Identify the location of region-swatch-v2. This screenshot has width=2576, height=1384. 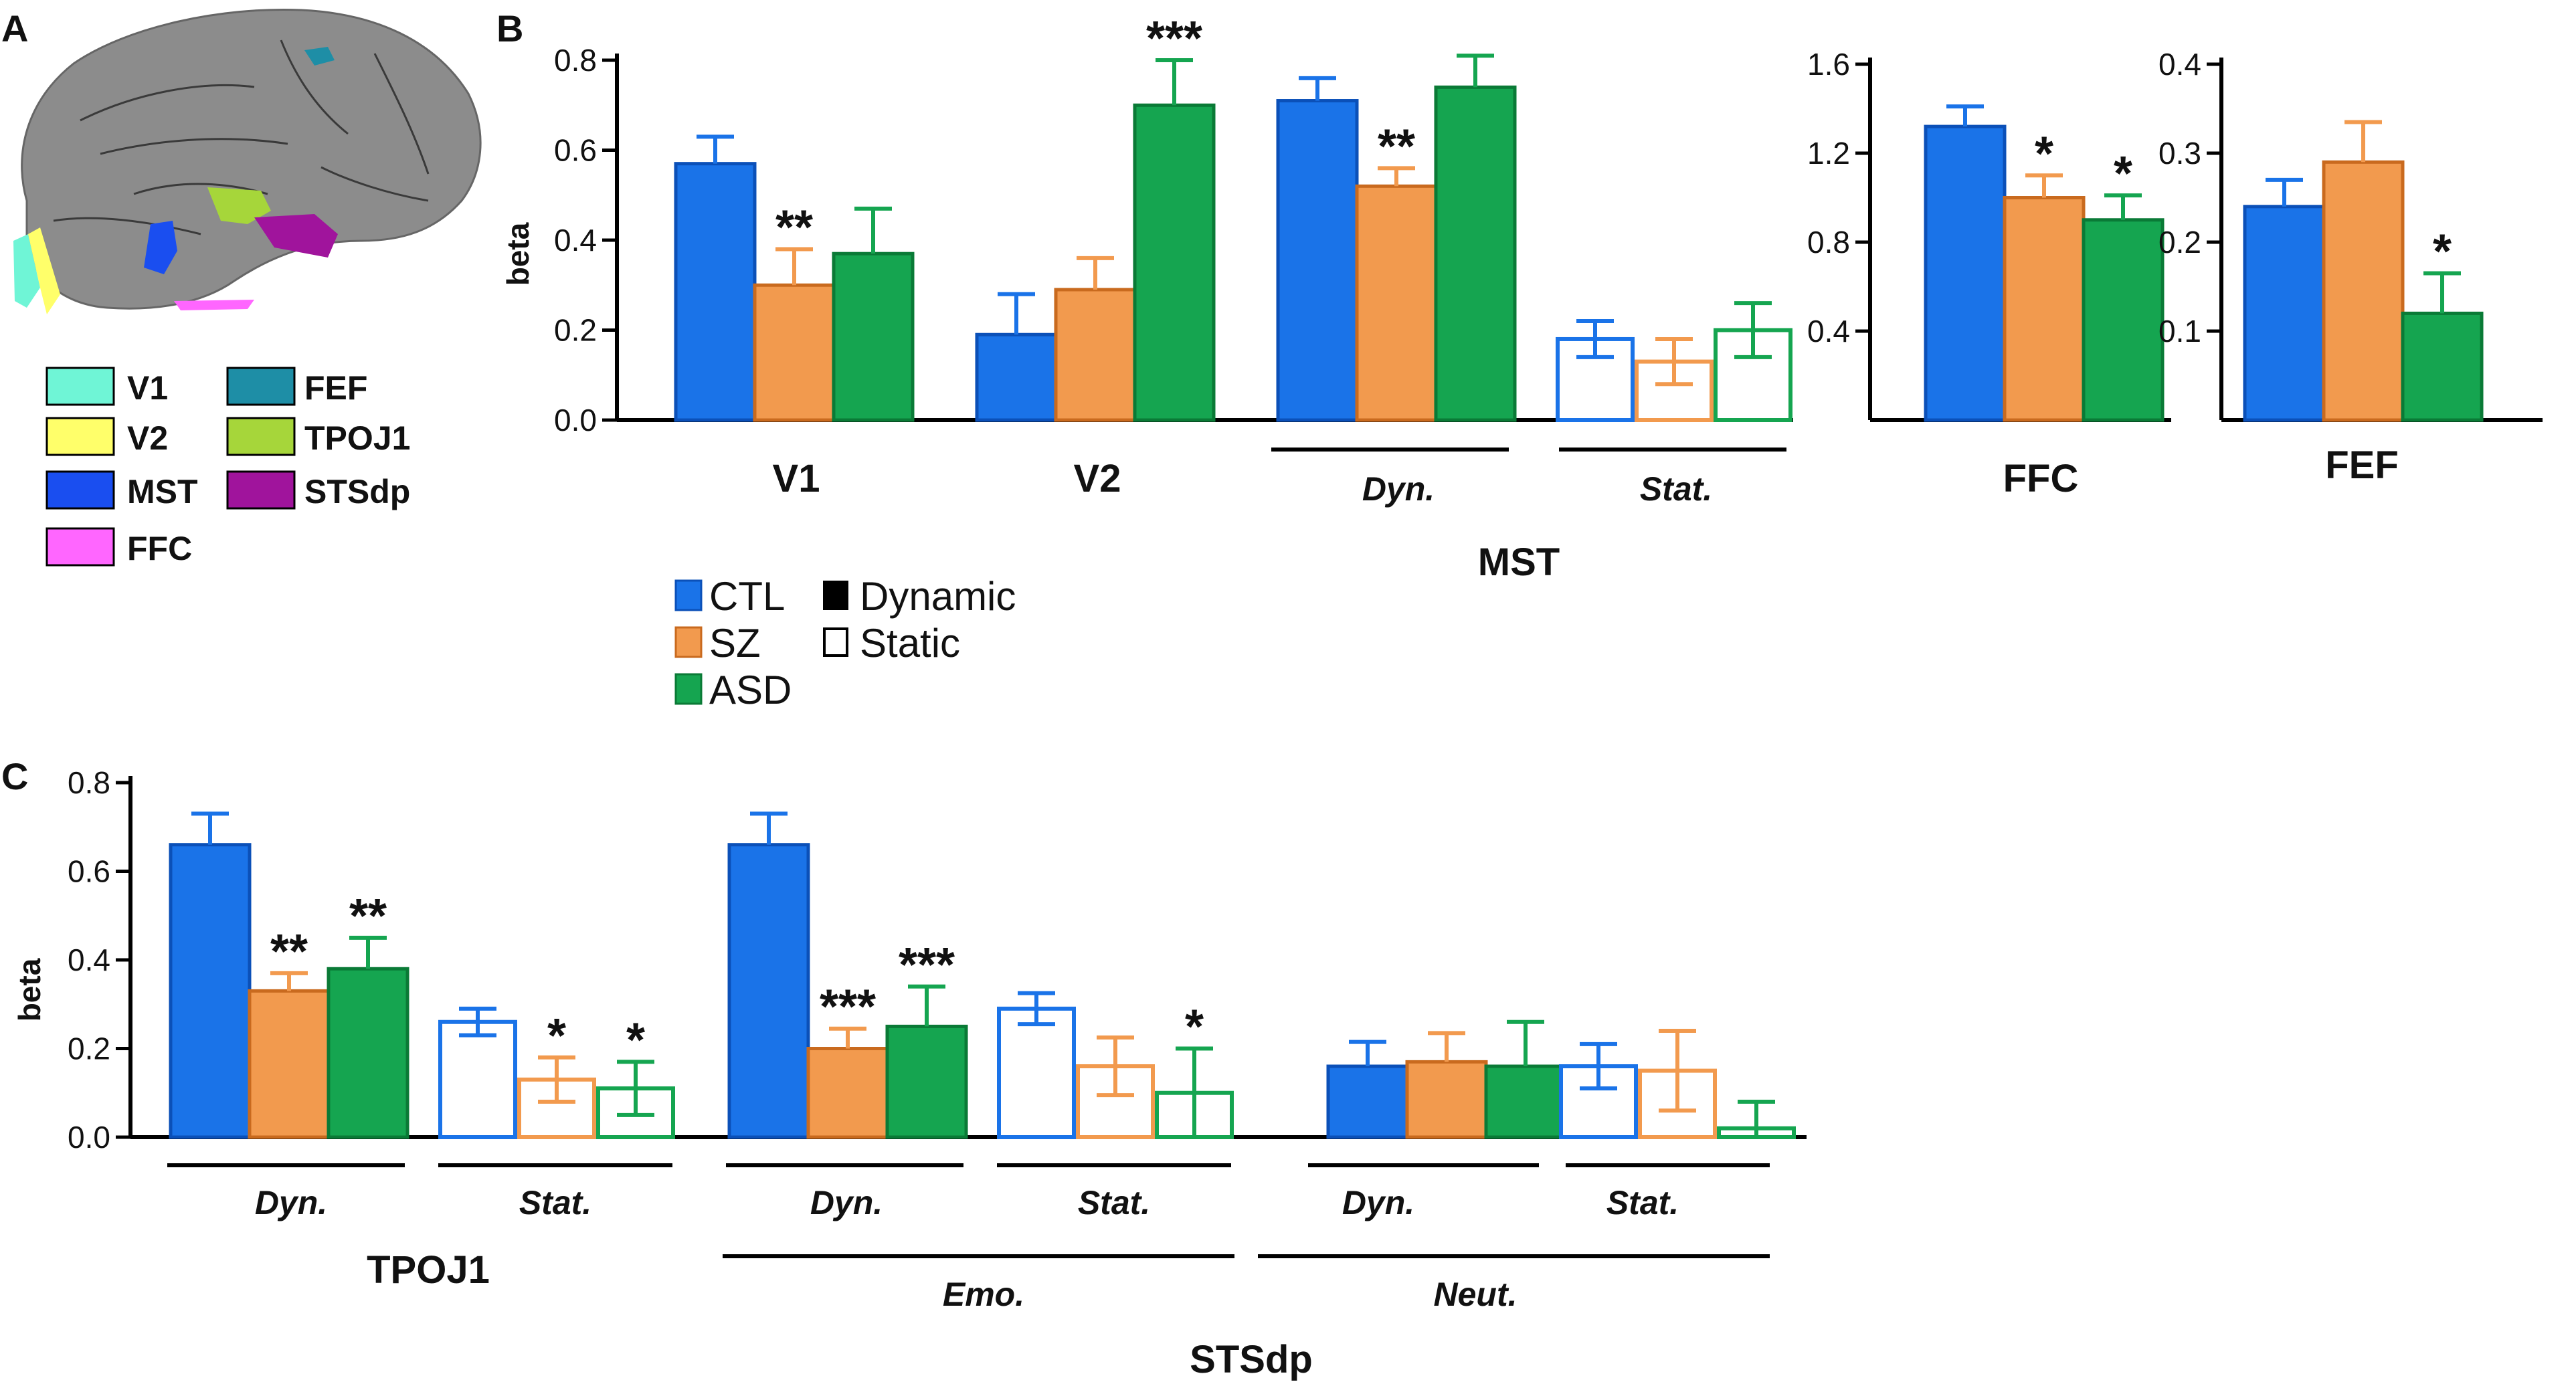
(80, 437).